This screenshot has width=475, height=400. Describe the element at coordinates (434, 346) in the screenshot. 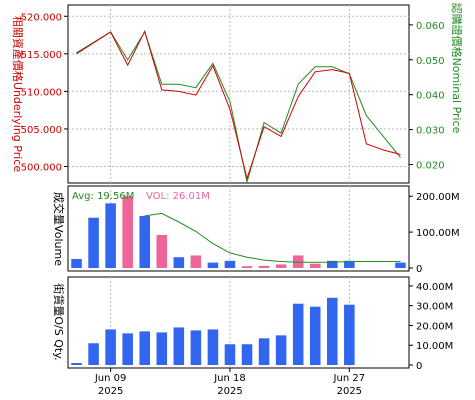

I see `outstanding-tick-label: 10.00M` at that location.